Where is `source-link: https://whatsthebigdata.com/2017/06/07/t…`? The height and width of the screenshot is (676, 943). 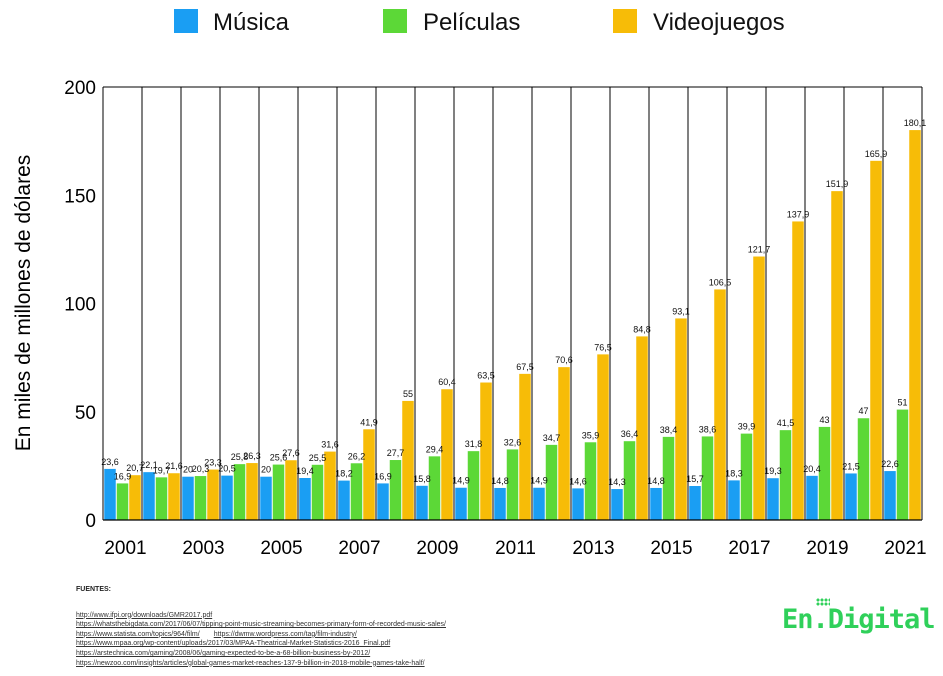
source-link: https://whatsthebigdata.com/2017/06/07/t… is located at coordinates (261, 625).